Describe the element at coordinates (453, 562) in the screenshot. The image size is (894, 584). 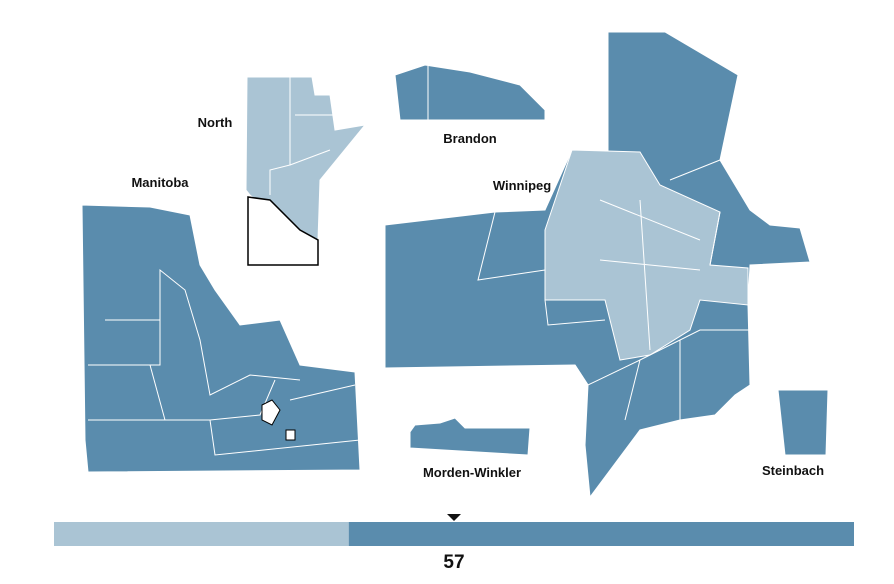
I see `seat-total: 57` at that location.